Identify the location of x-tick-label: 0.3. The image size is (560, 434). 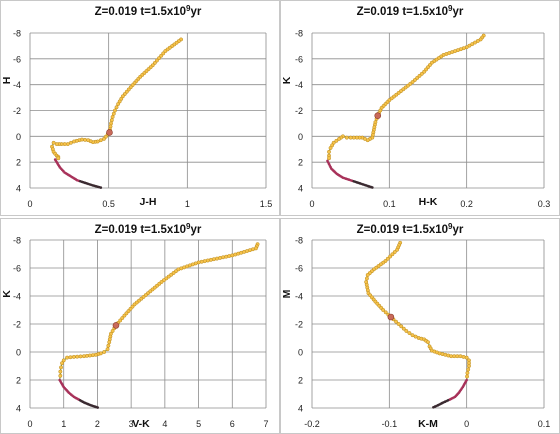
(544, 204).